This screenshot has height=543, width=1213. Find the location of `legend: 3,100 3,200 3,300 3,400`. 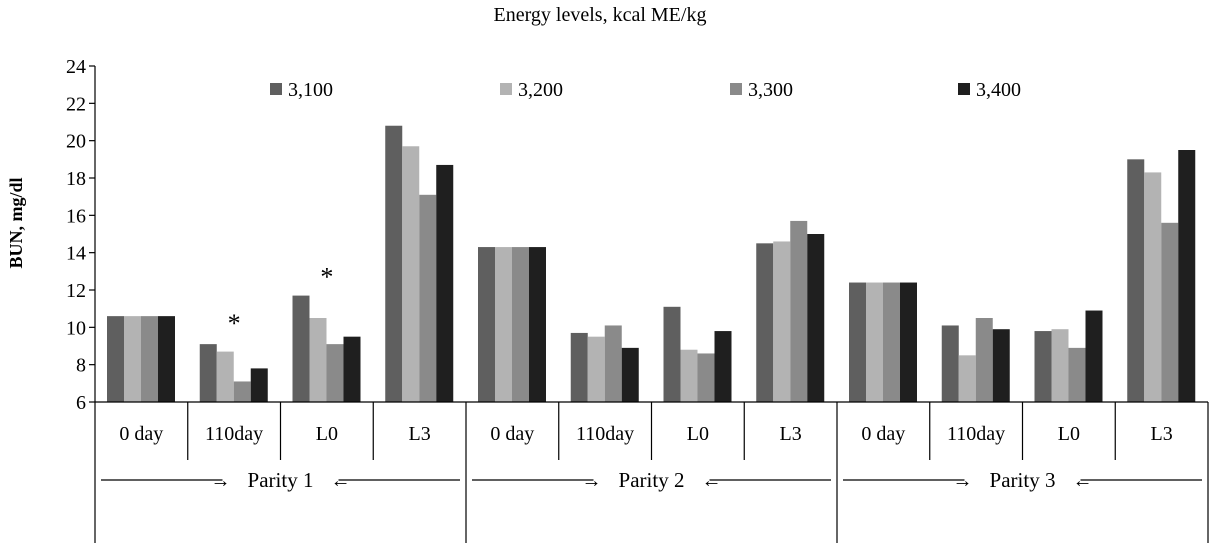

legend: 3,100 3,200 3,300 3,400 is located at coordinates (645, 90).